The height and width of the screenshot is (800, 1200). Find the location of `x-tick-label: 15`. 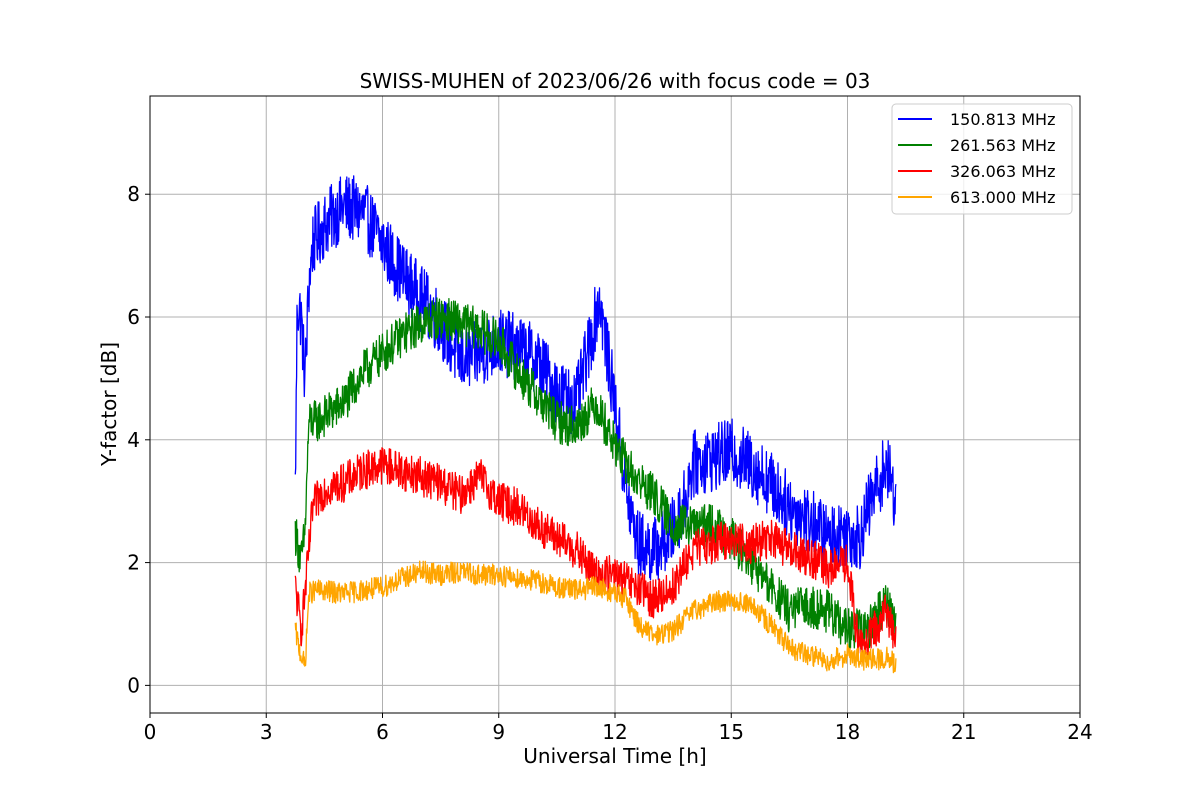

x-tick-label: 15 is located at coordinates (731, 732).